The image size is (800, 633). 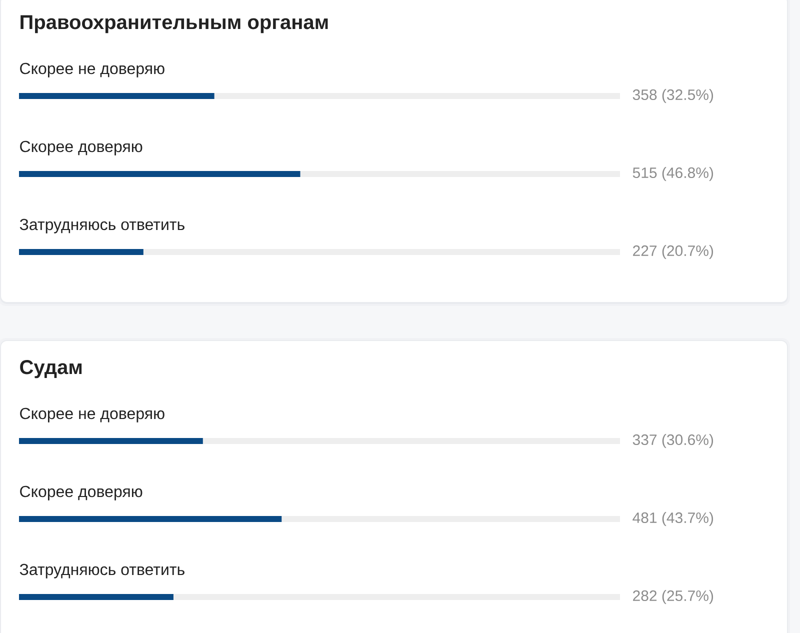 I want to click on data-label: 358 (32.5%), so click(x=673, y=96).